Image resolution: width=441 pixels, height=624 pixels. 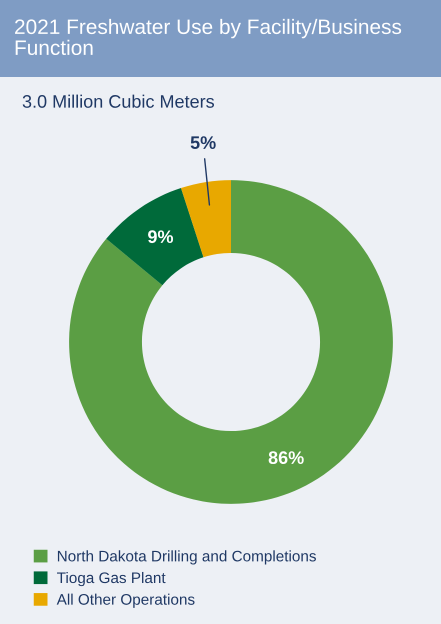 What do you see at coordinates (208, 37) in the screenshot?
I see `chart-title: 2021 Freshwater Use by Facility/Business Function` at bounding box center [208, 37].